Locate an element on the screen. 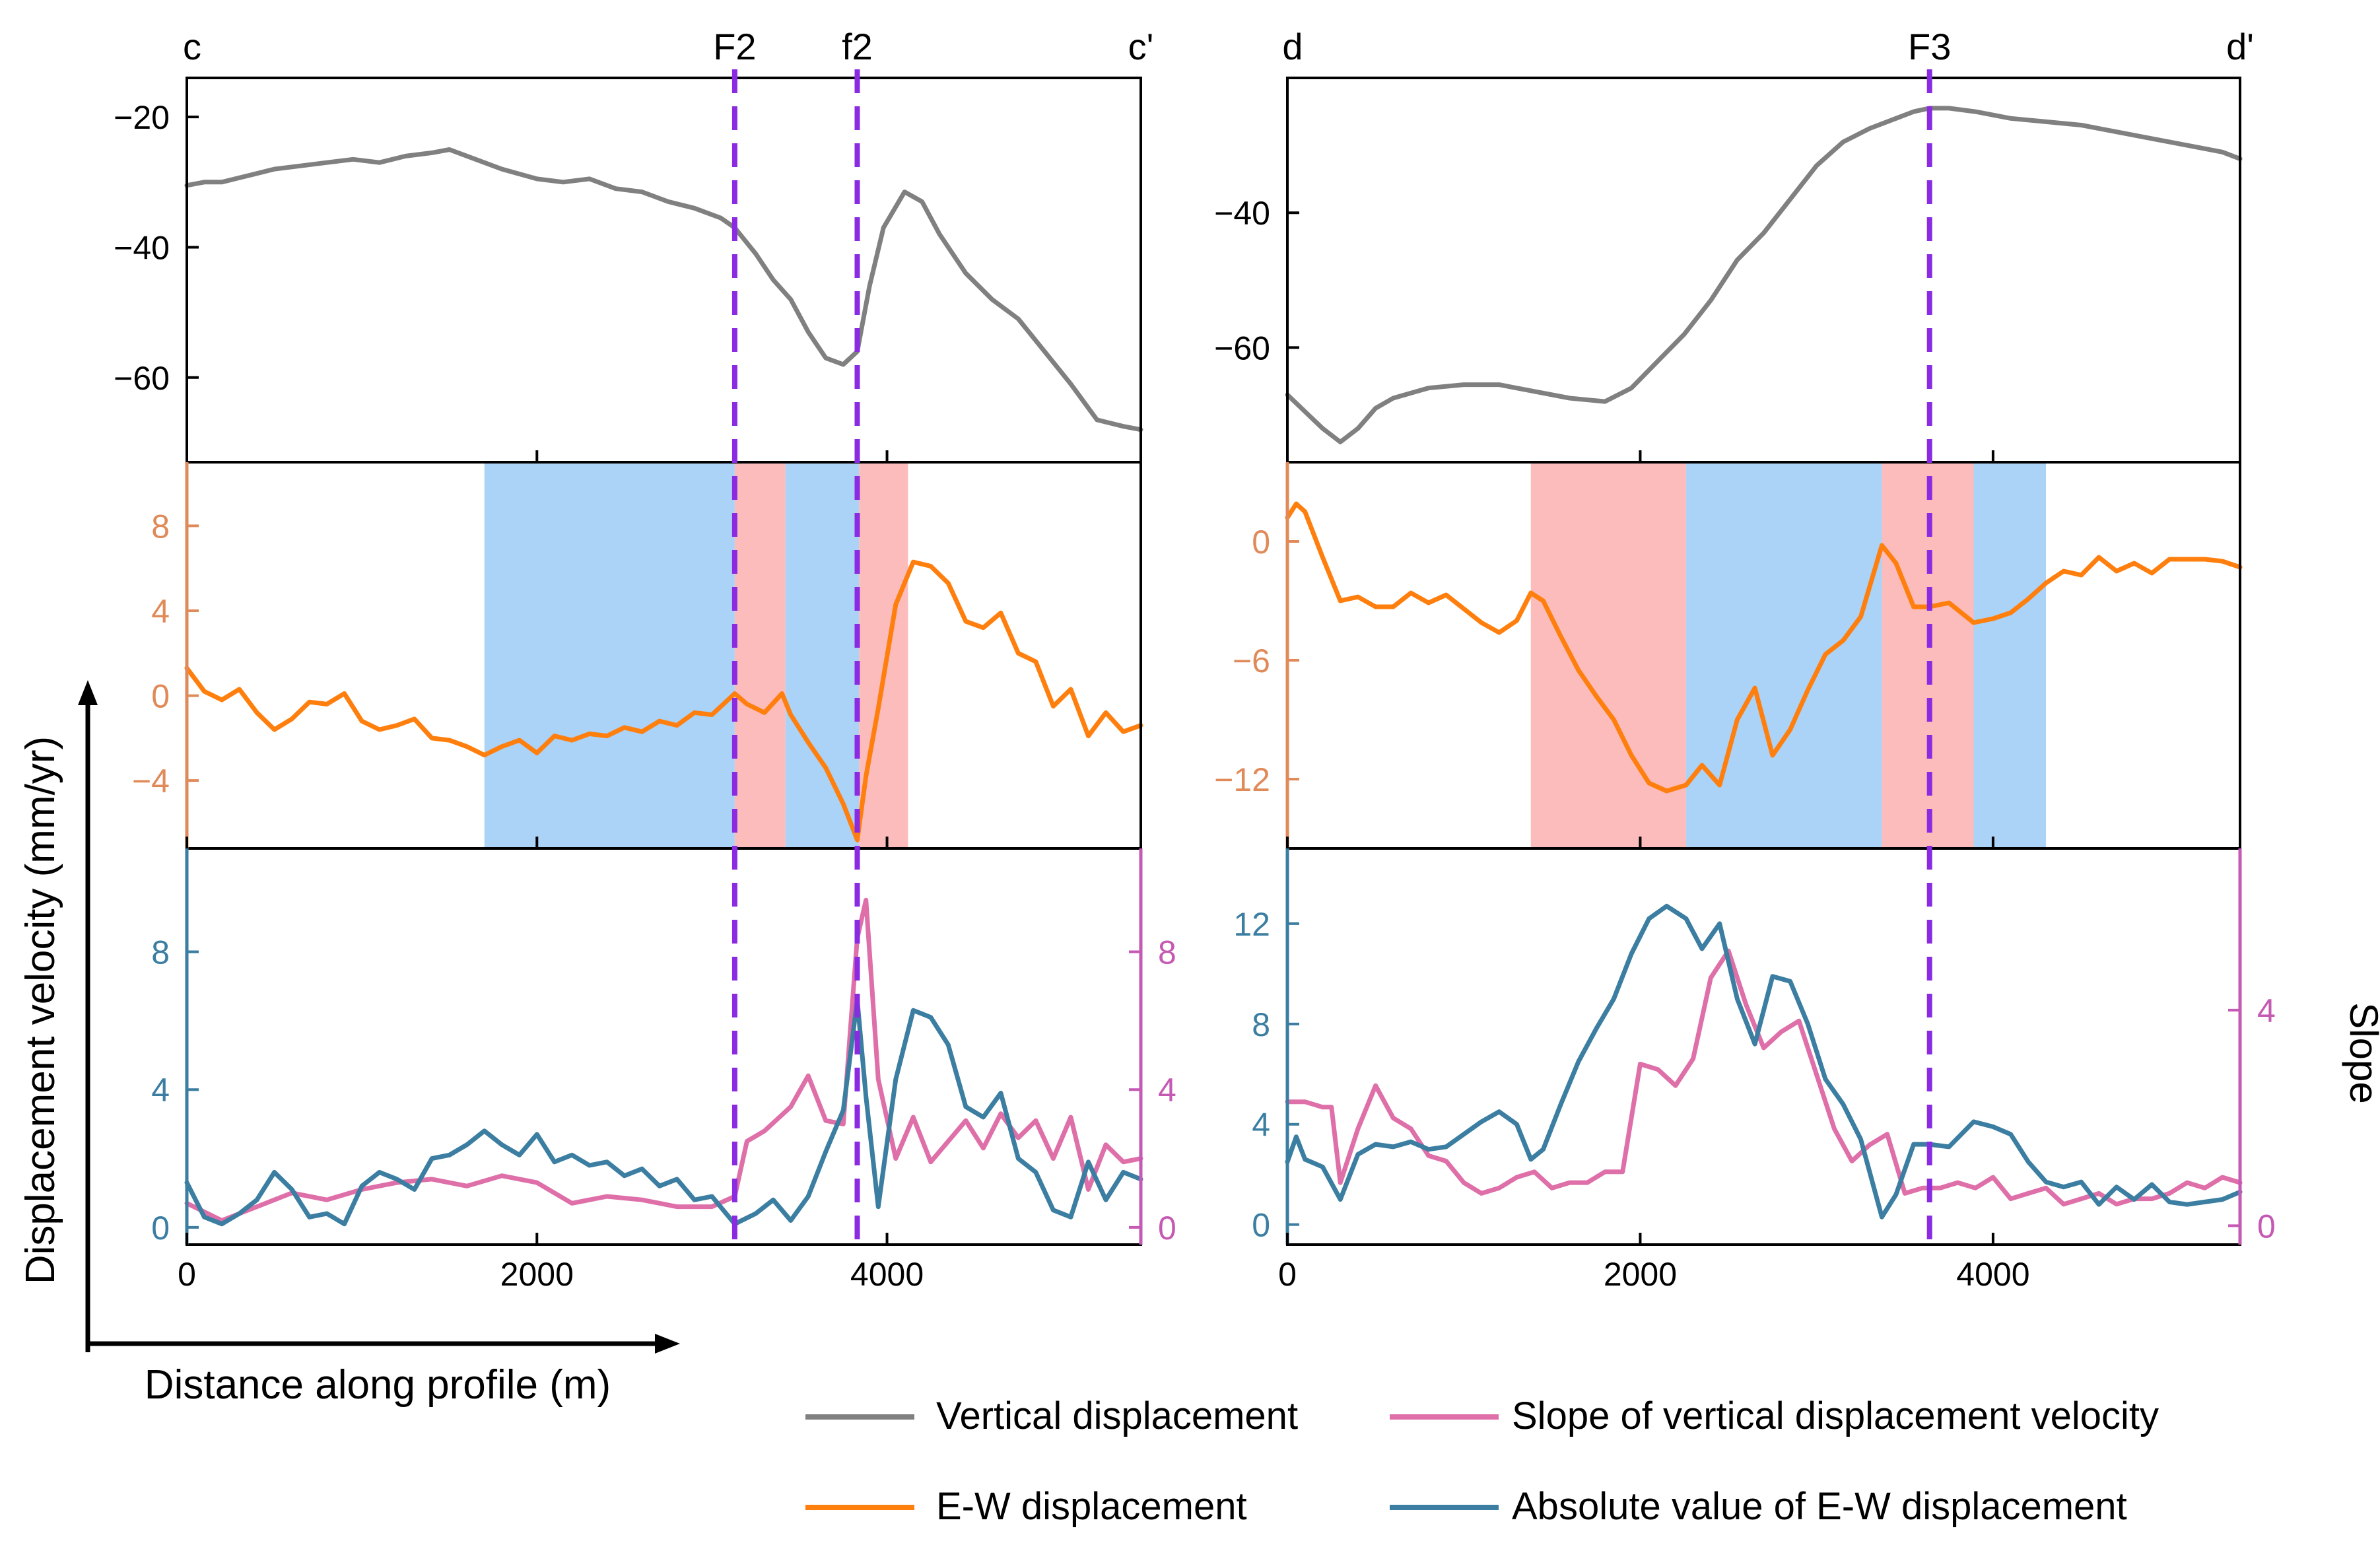 The image size is (2380, 1549). p1-line-abs_ew is located at coordinates (1764, 1061).